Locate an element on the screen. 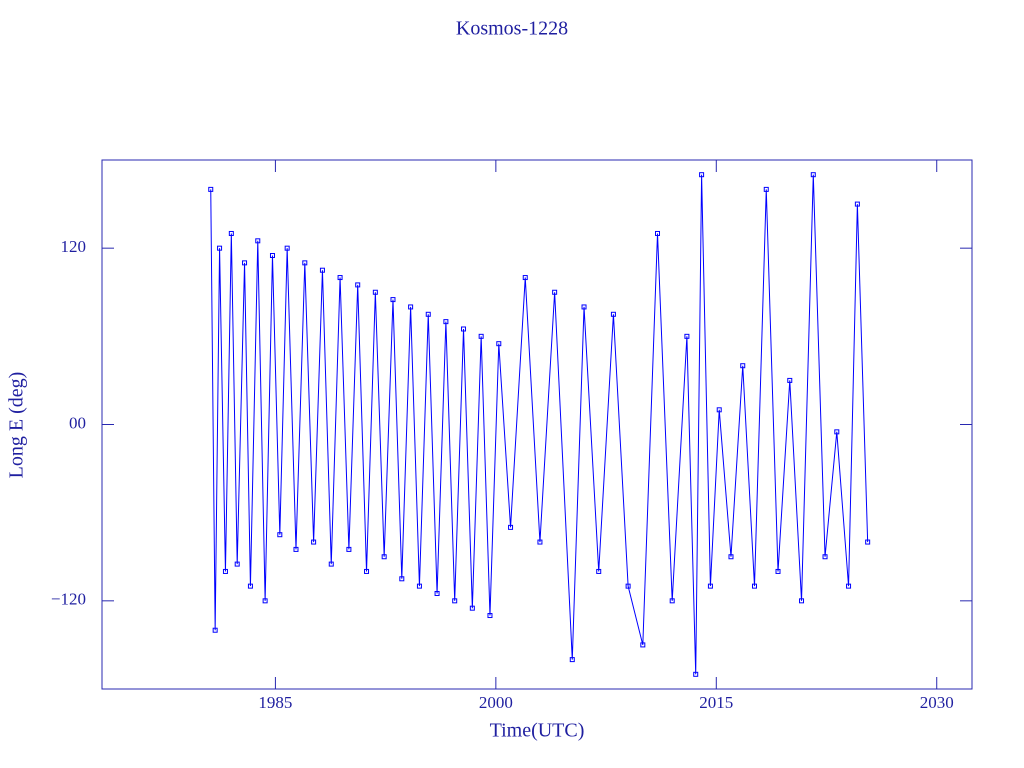  y-tick-label: 00 is located at coordinates (77, 422).